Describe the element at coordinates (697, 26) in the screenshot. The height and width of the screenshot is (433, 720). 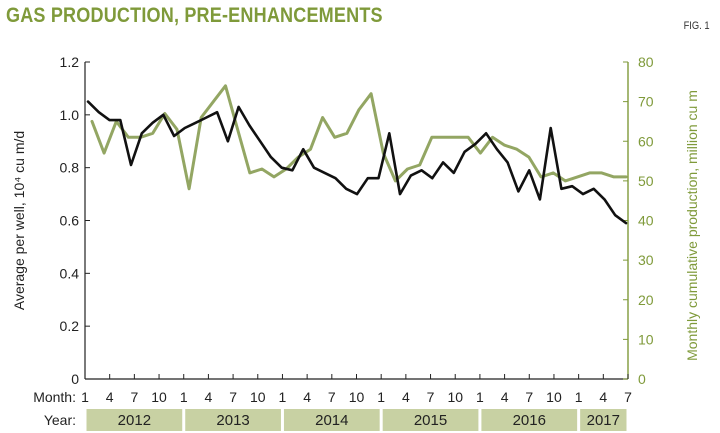
I see `figure-label: FIG. 1` at that location.